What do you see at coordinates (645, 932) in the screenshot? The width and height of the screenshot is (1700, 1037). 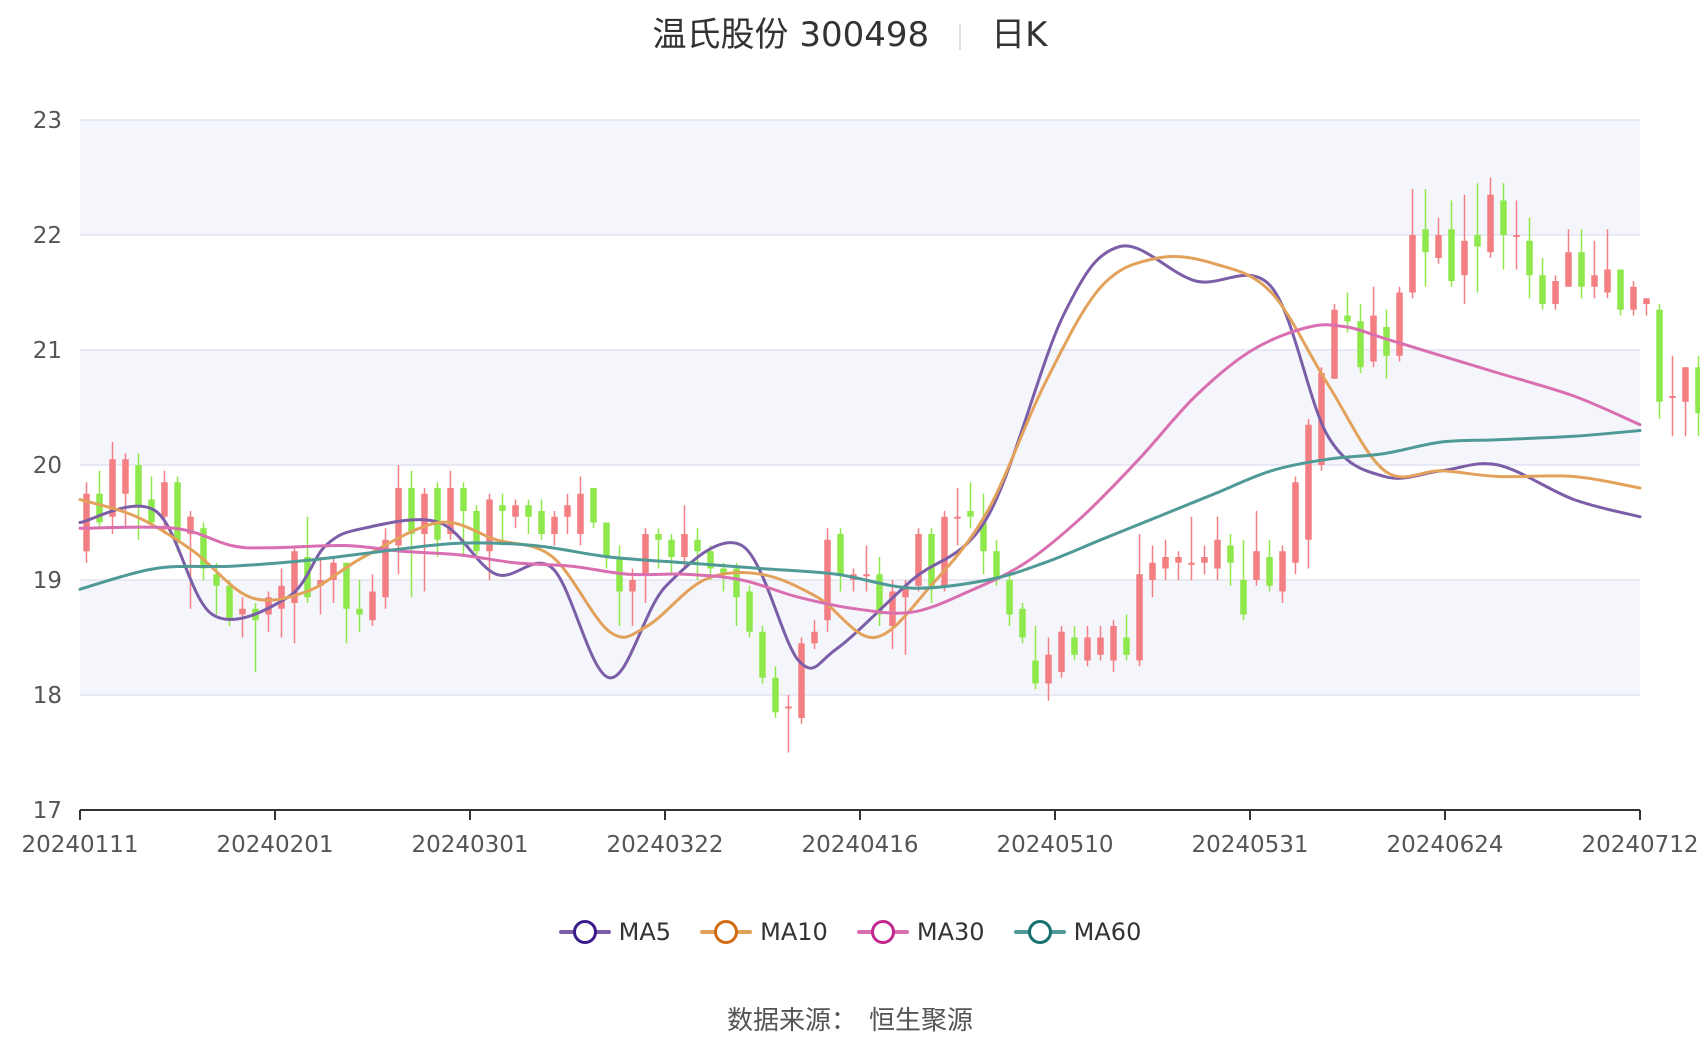 I see `ma5-legend-label: MA5` at bounding box center [645, 932].